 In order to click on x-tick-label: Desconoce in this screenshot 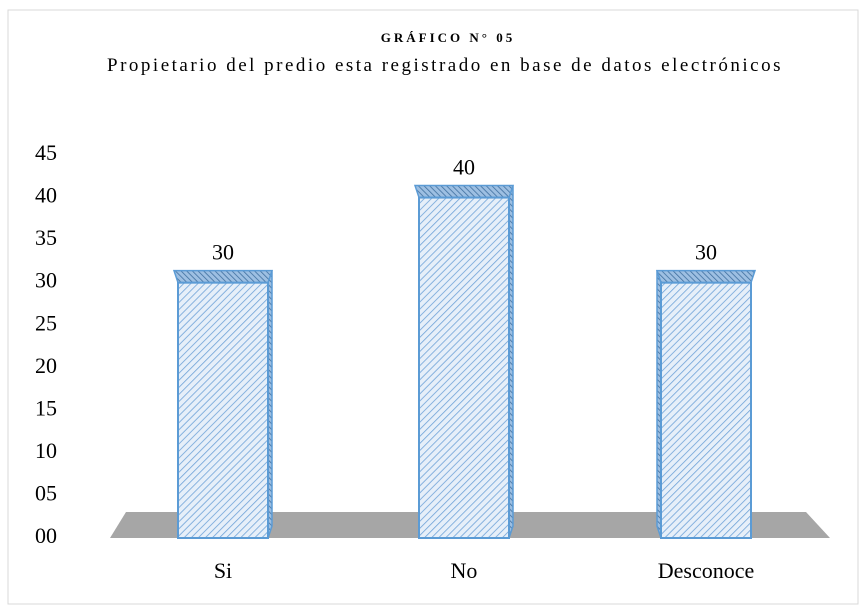, I will do `click(706, 570)`.